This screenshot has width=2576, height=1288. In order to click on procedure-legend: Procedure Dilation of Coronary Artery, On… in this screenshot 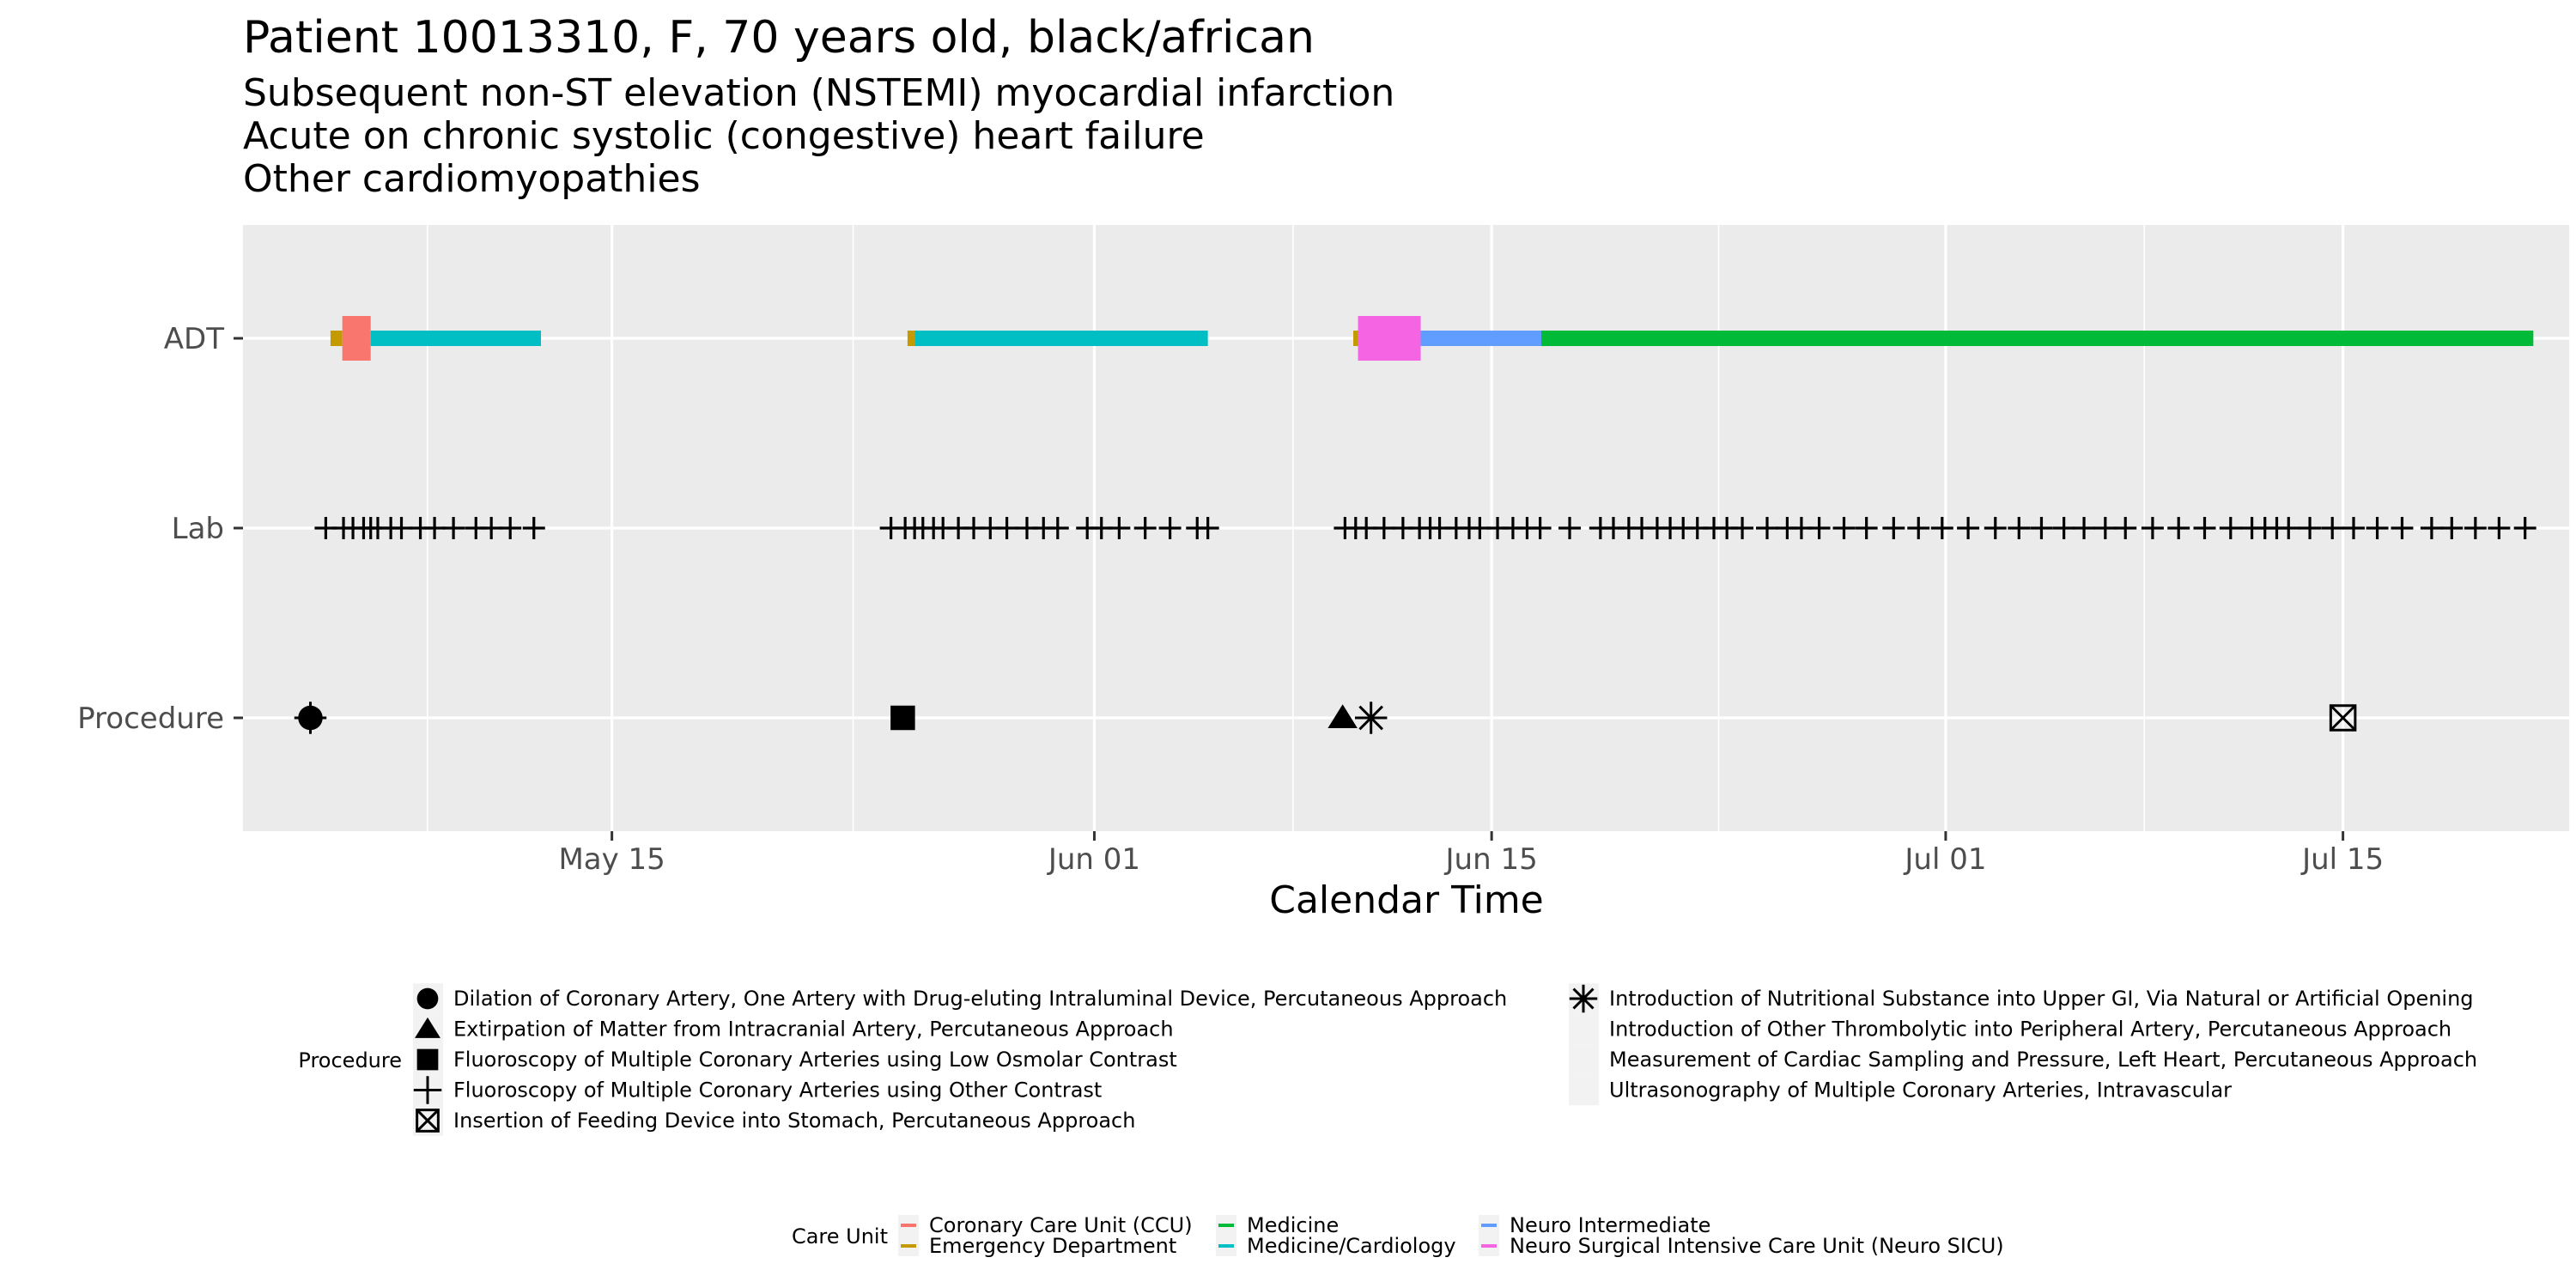, I will do `click(1387, 1060)`.